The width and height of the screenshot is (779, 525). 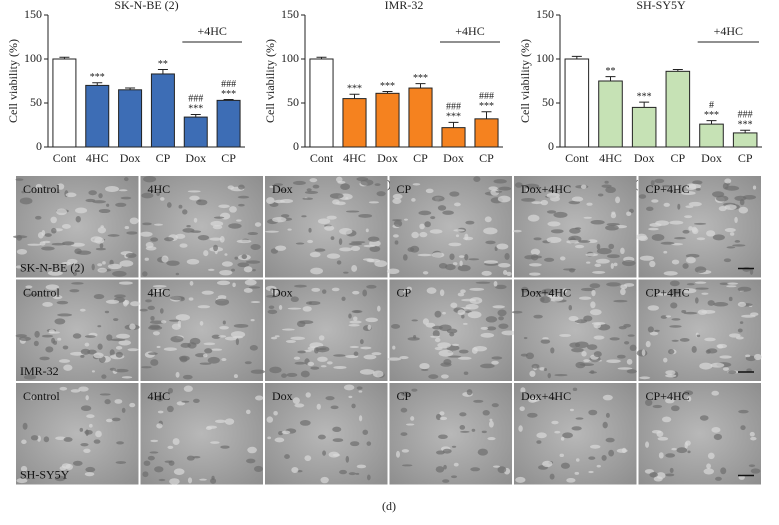 I want to click on micrograph: CP, so click(x=450, y=434).